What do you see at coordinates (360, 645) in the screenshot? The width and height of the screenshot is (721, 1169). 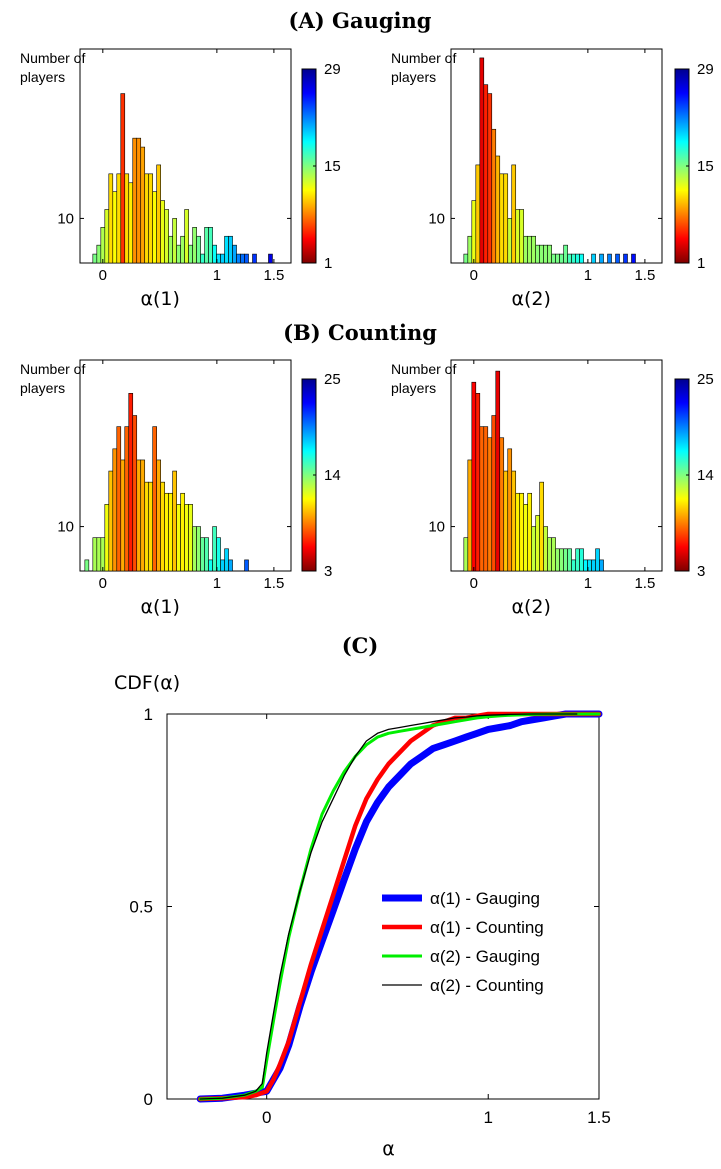 I see `section-title-c: (C)` at bounding box center [360, 645].